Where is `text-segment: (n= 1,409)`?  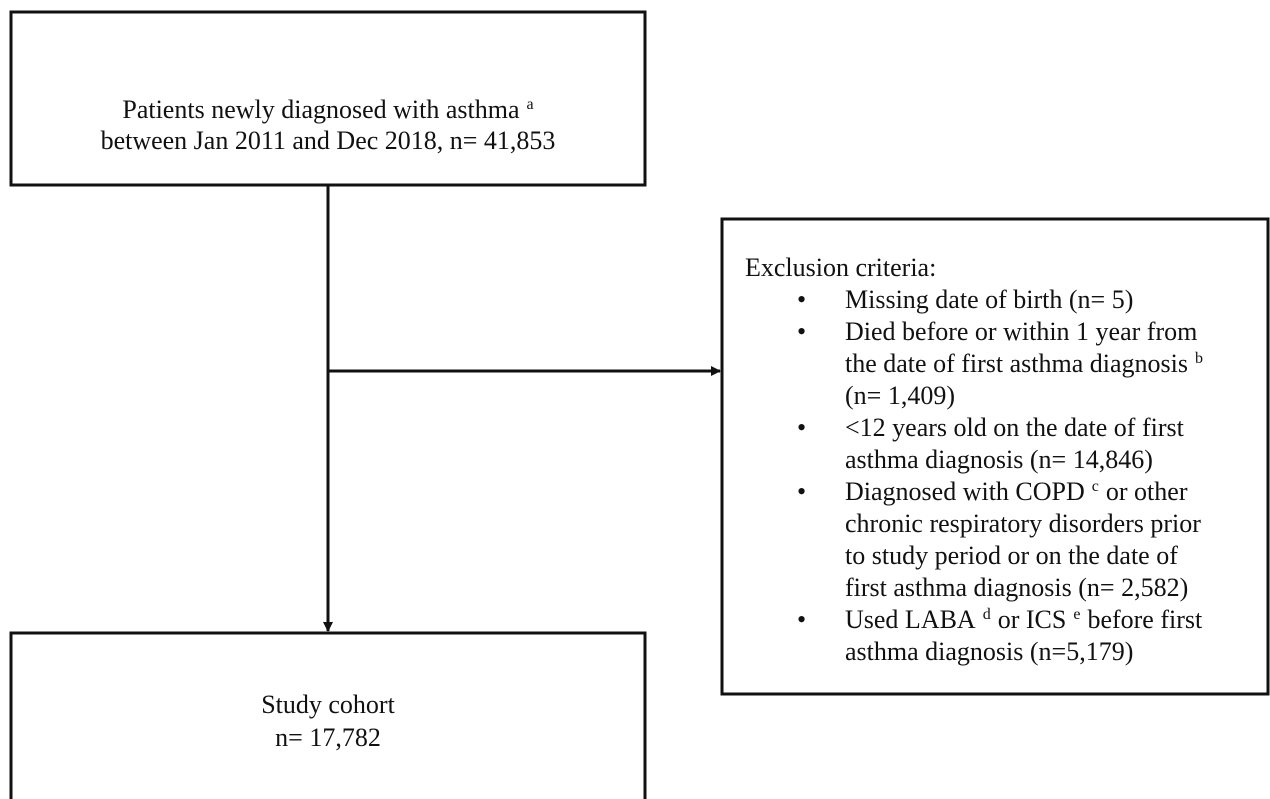
text-segment: (n= 1,409) is located at coordinates (900, 395).